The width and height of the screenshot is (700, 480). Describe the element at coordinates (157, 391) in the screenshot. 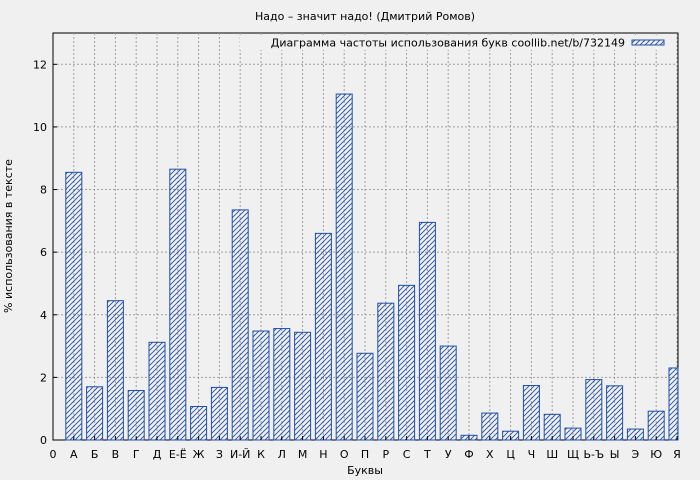

I see `bar-Д` at that location.